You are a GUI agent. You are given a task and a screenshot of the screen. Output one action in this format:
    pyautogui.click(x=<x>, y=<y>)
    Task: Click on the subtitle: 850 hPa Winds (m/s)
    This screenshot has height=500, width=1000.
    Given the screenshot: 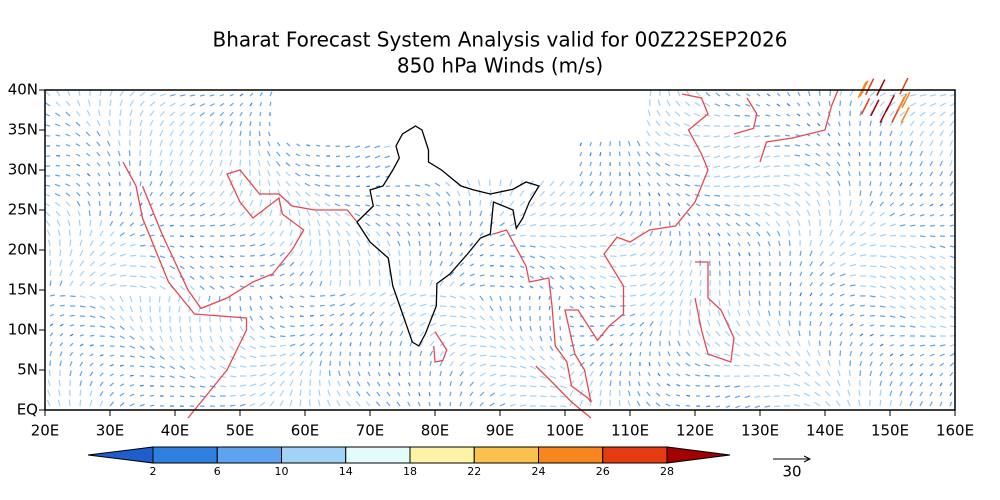 What is the action you would take?
    pyautogui.click(x=500, y=66)
    